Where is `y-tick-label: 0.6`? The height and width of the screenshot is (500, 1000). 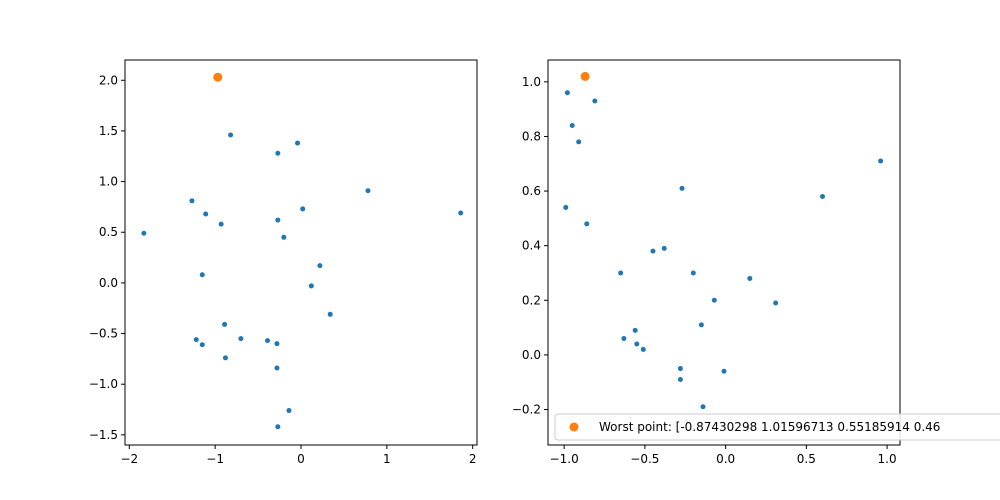
y-tick-label: 0.6 is located at coordinates (531, 191).